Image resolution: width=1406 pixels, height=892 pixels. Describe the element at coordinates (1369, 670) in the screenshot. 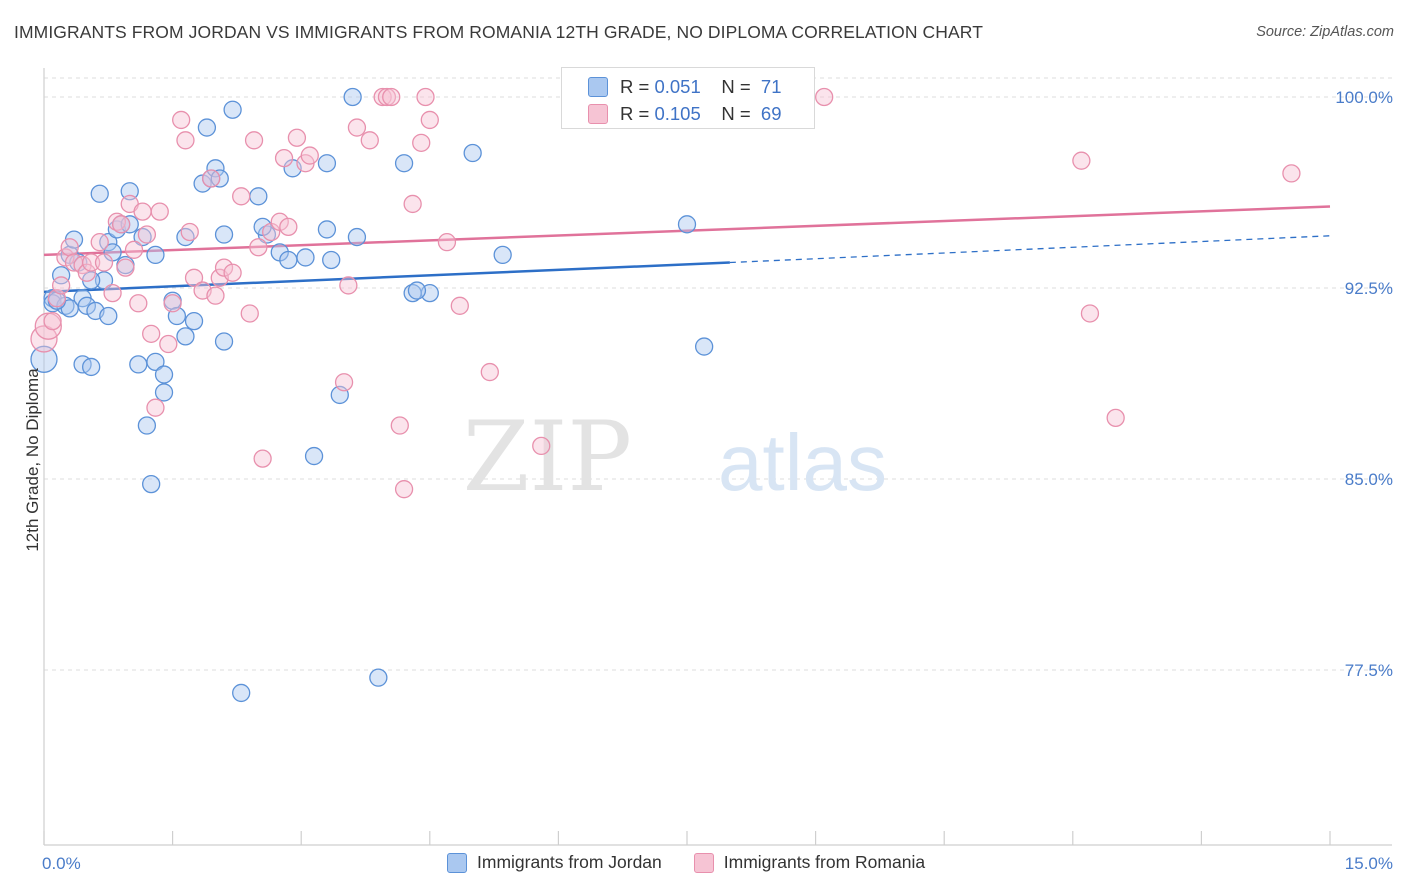

I see `y-tick-label: 77.5%` at that location.